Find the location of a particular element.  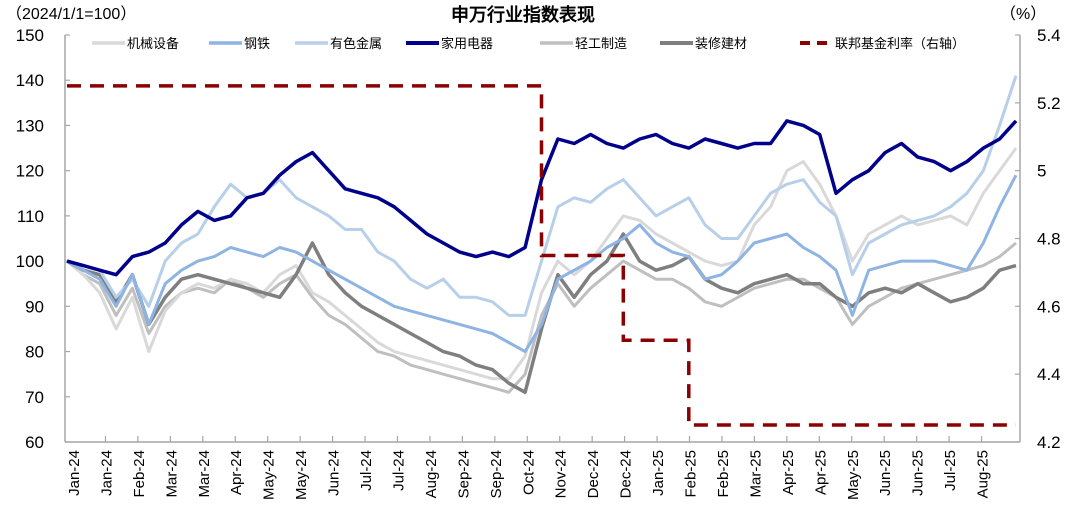

legend-label: 钢铁 is located at coordinates (257, 44).